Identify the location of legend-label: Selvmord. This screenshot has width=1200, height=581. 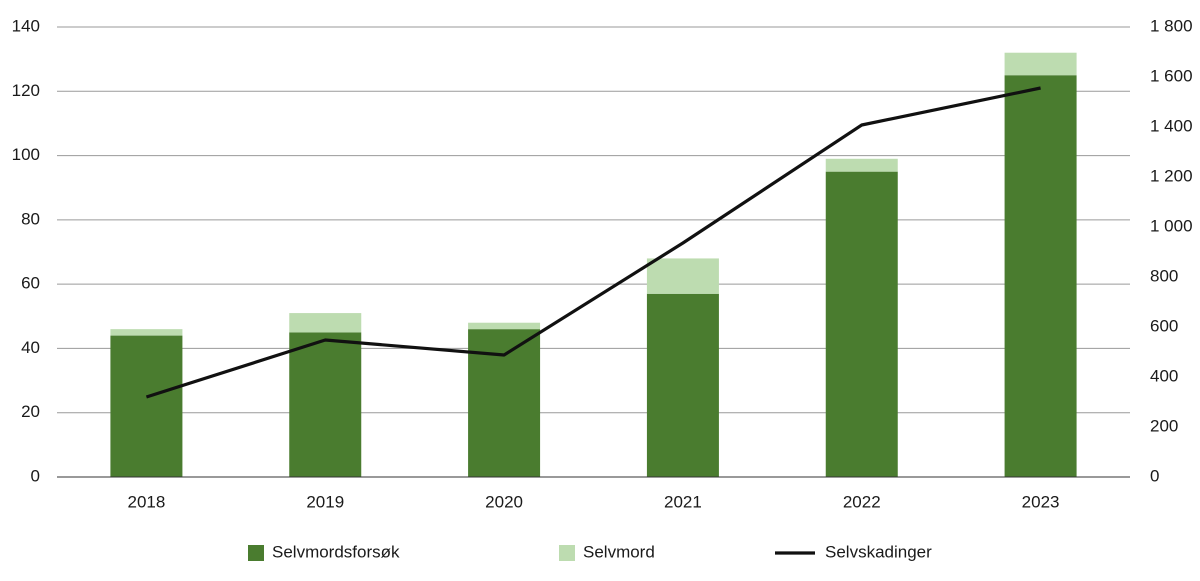
(619, 551).